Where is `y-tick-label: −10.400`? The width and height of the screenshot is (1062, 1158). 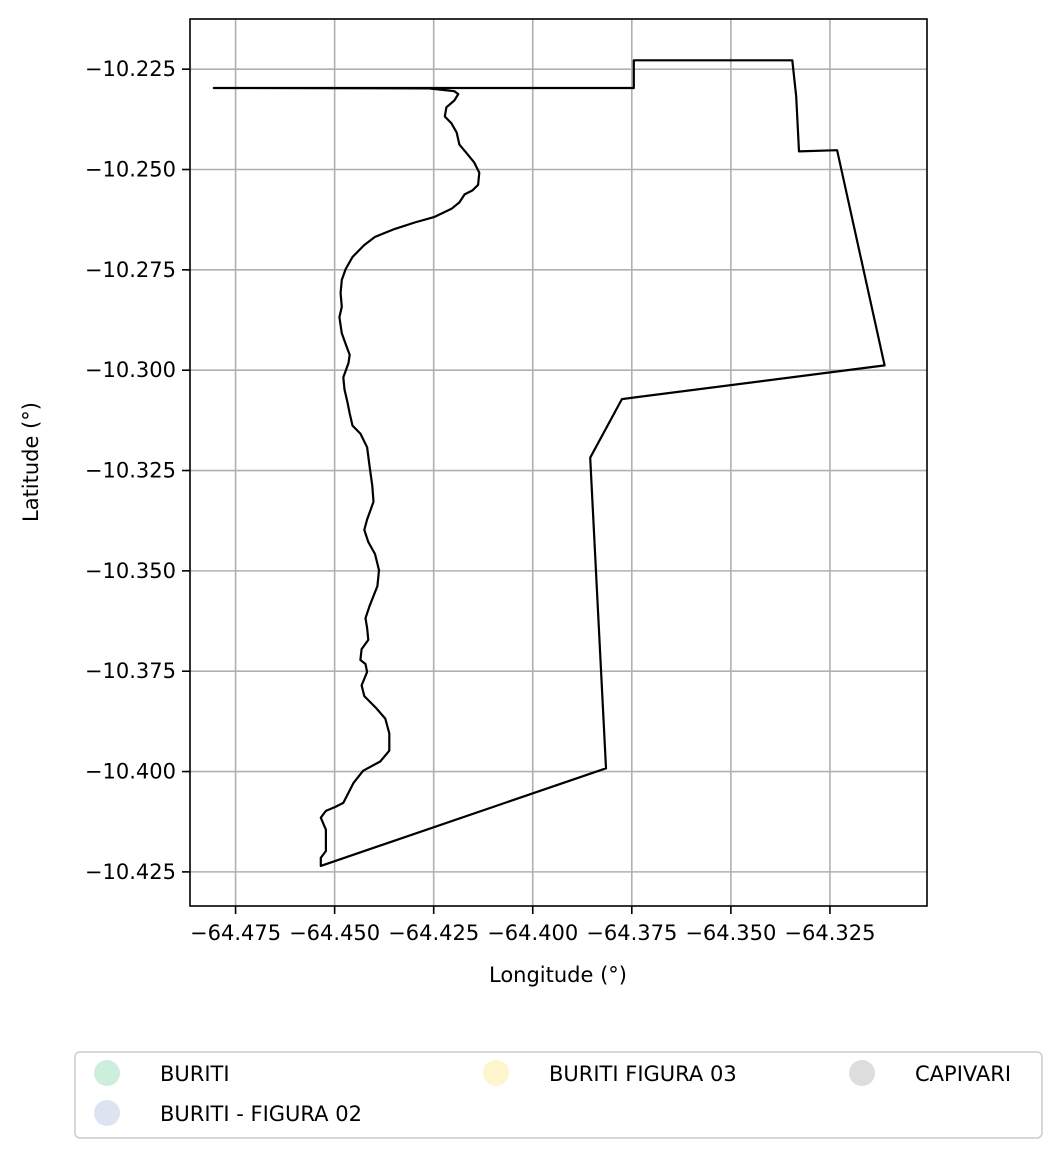
y-tick-label: −10.400 is located at coordinates (130, 772).